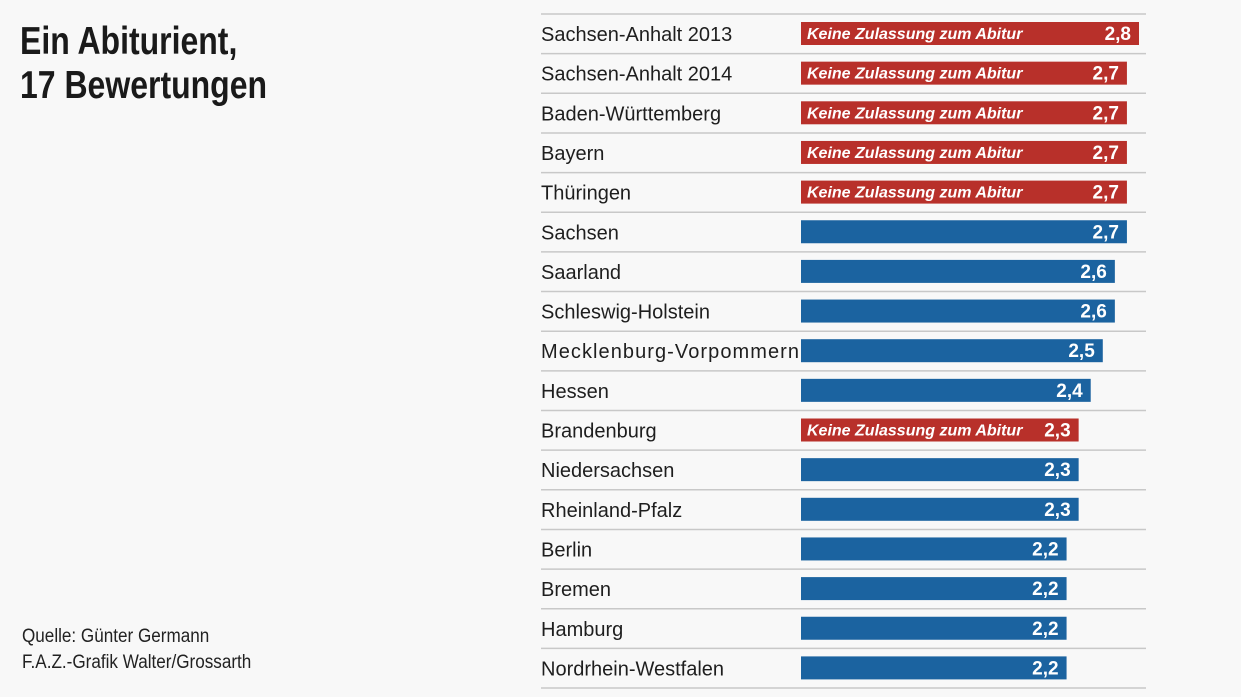  I want to click on value-label: 2,4, so click(1069, 391).